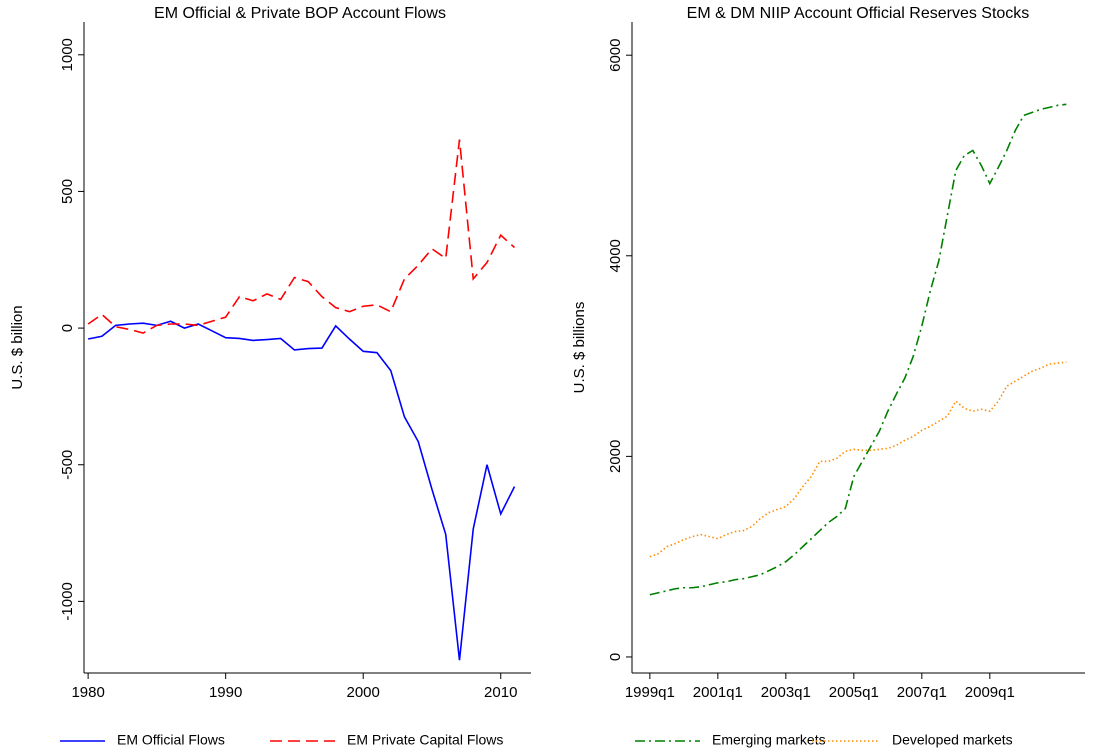 The image size is (1096, 755). I want to click on y-tick-label: -1000, so click(67, 601).